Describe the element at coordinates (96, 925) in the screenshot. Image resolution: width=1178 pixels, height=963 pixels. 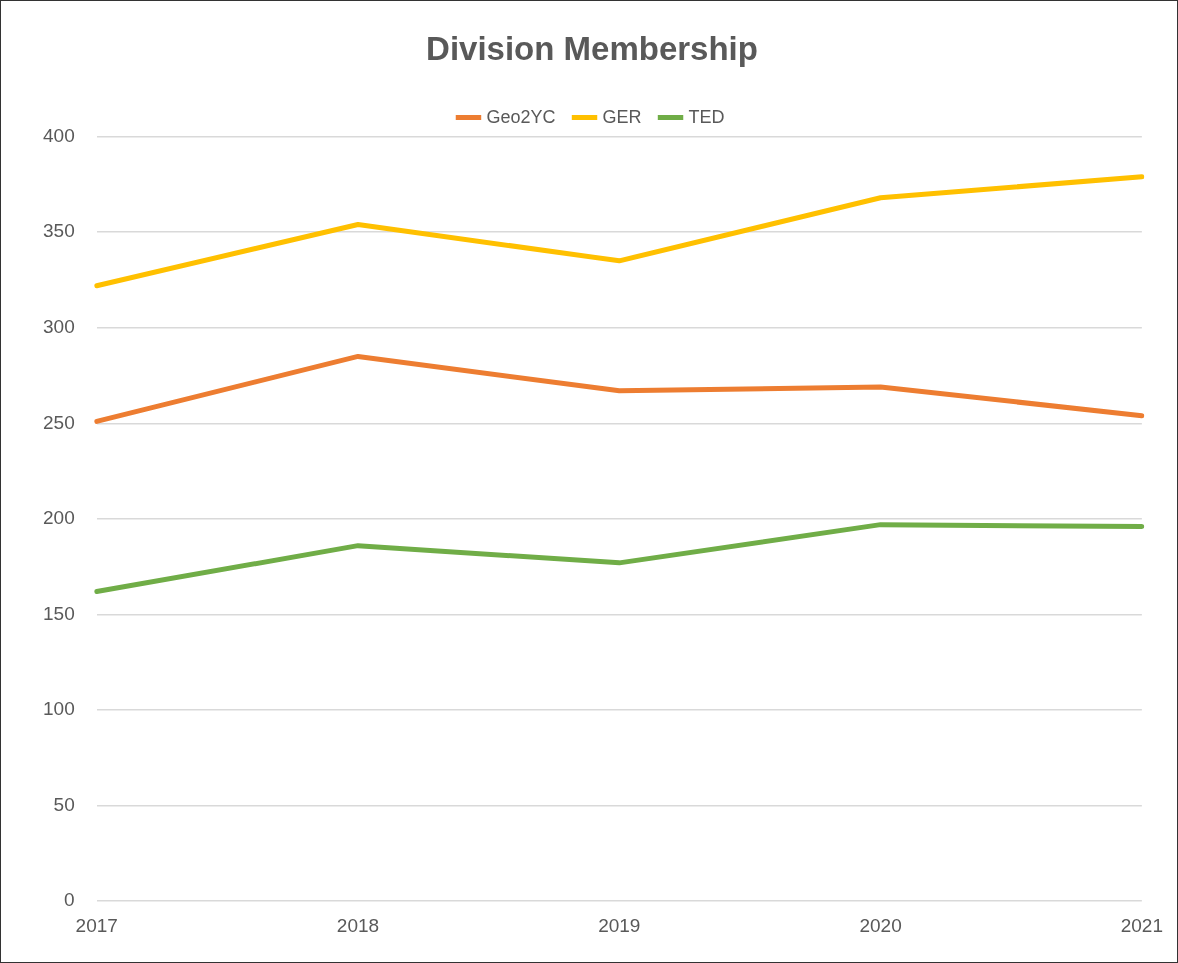
I see `x-tick-label: 2017` at that location.